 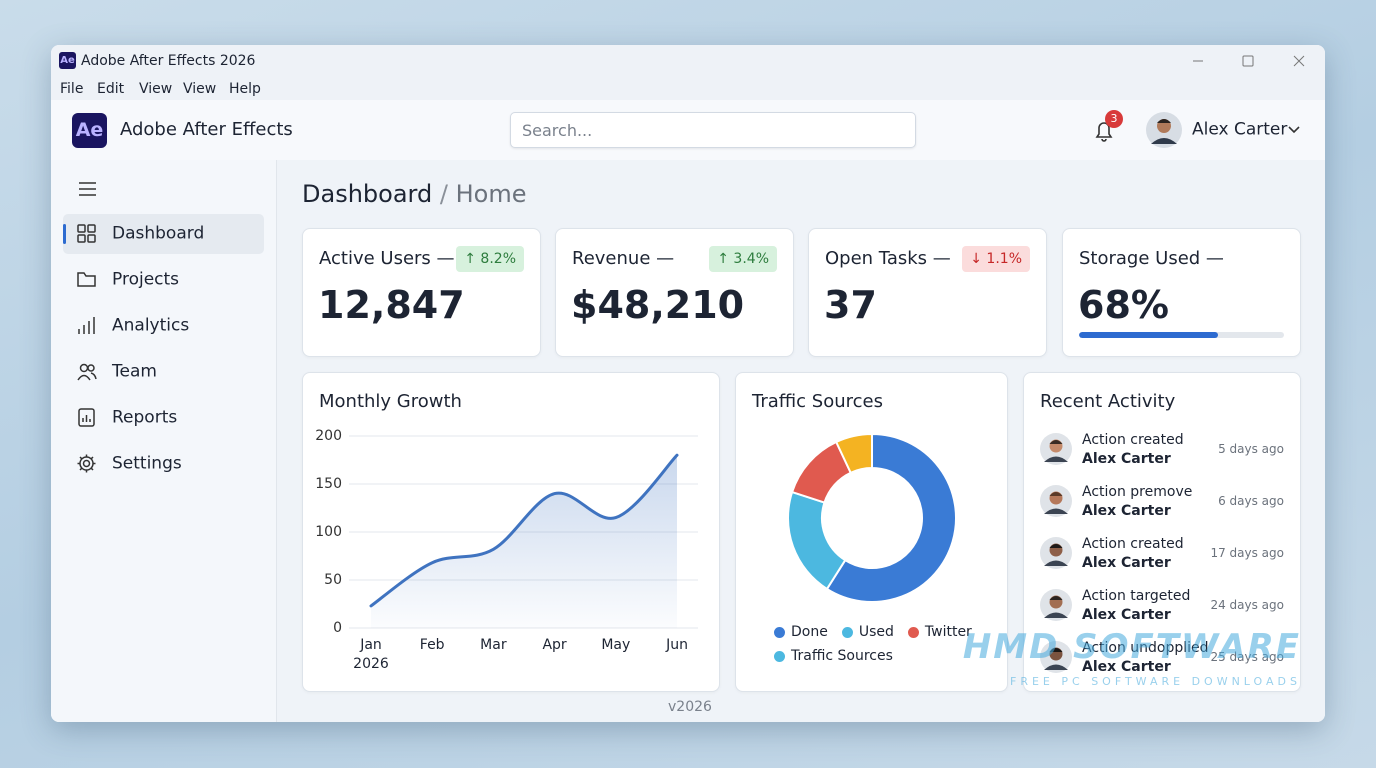 What do you see at coordinates (88, 189) in the screenshot?
I see `menu-toggle` at bounding box center [88, 189].